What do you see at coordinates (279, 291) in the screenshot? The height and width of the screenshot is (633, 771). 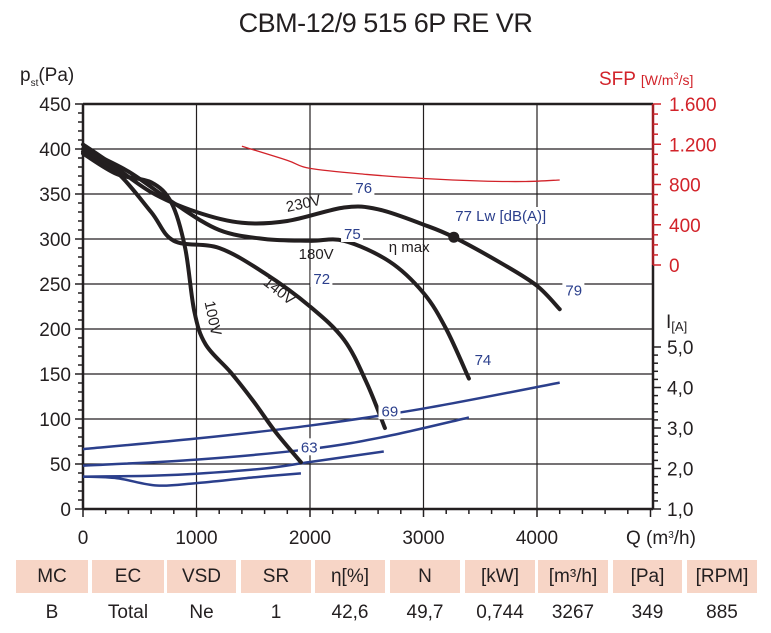 I see `curve-label: 140V` at bounding box center [279, 291].